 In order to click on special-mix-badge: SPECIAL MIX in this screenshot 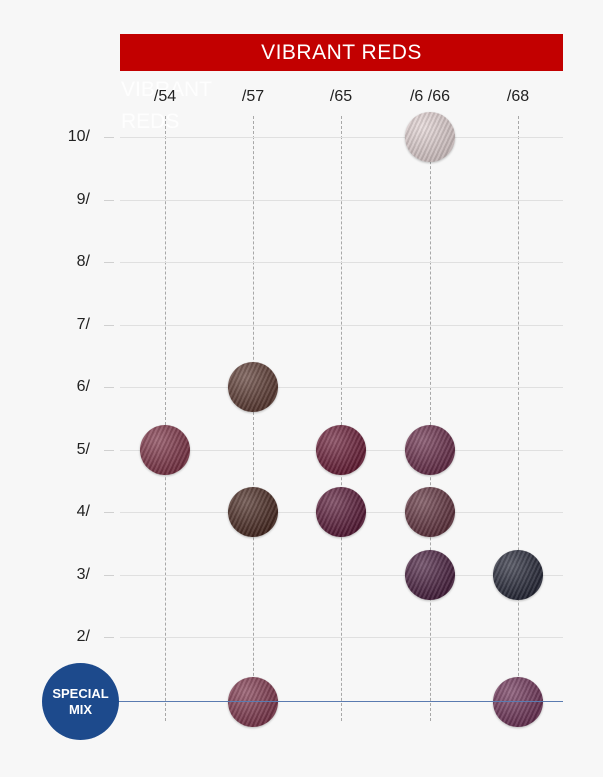, I will do `click(80, 701)`.